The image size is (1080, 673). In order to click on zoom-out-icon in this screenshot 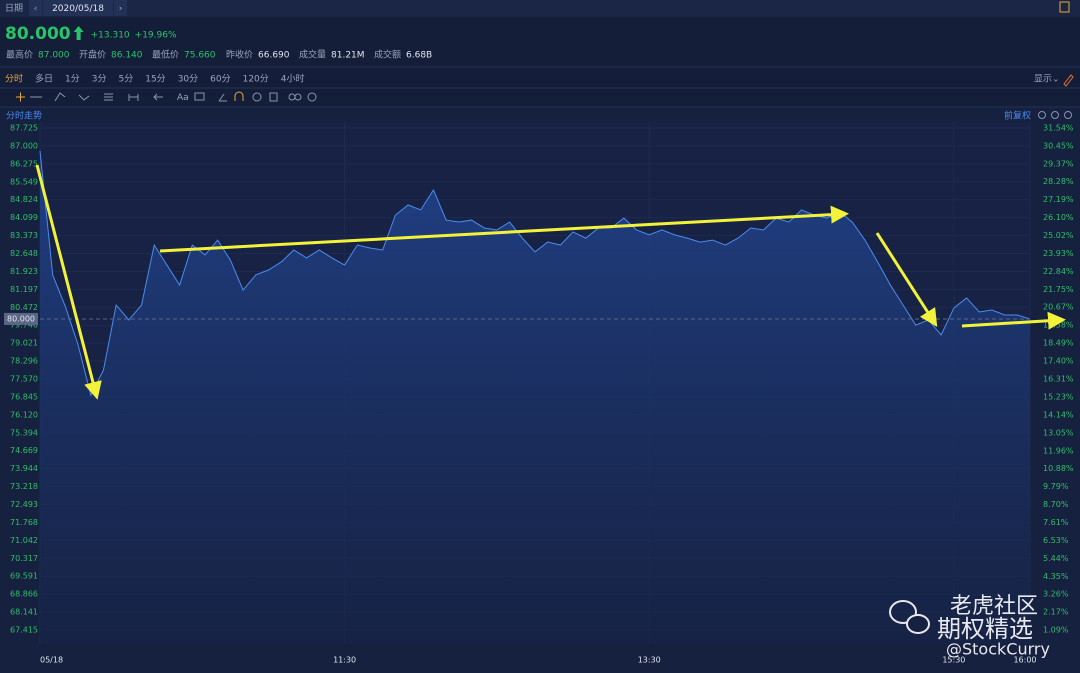, I will do `click(1055, 115)`.